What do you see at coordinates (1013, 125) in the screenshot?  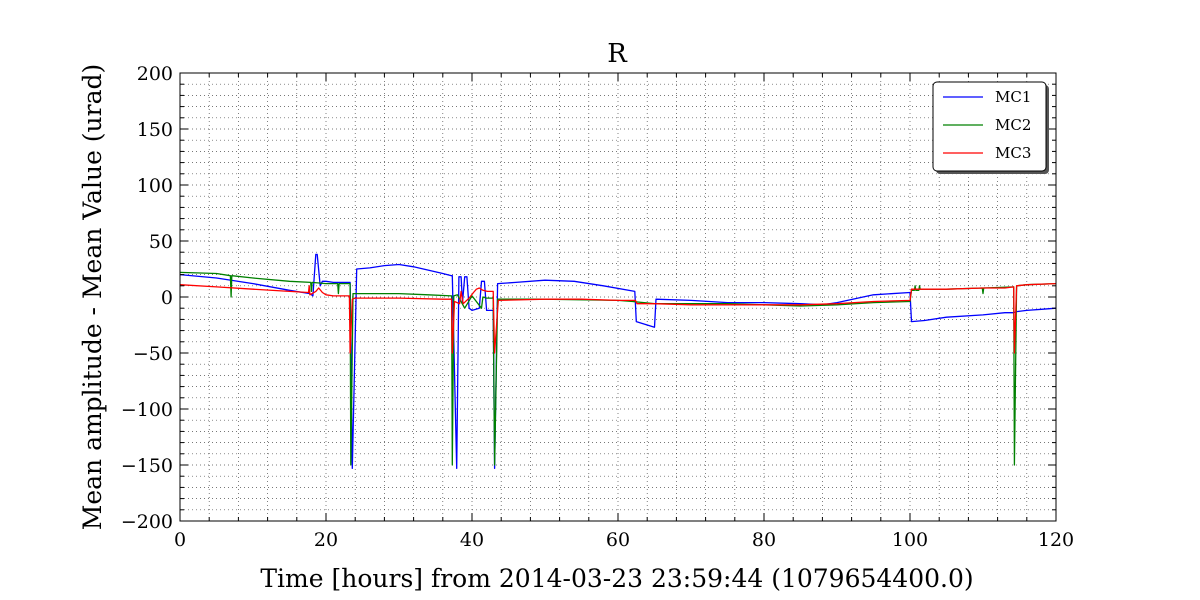 I see `legend-label-mc2: MC2` at bounding box center [1013, 125].